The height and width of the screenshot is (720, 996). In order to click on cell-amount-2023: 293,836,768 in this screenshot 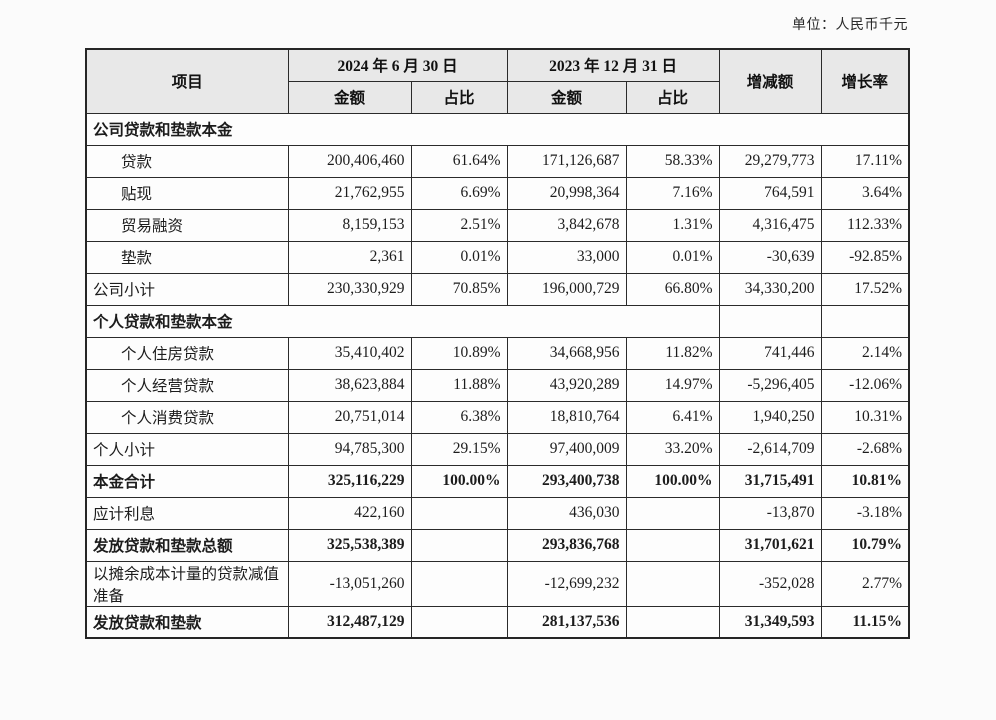, I will do `click(566, 545)`.